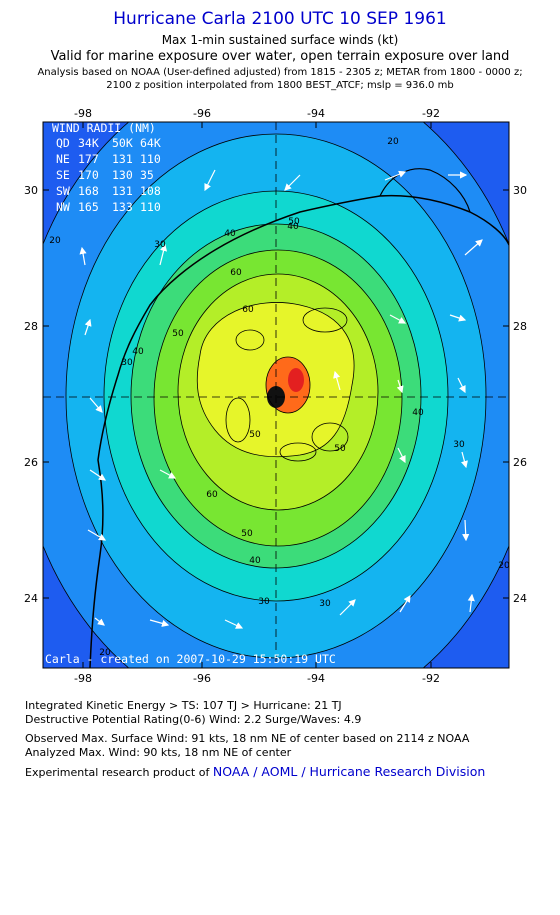 This screenshot has height=915, width=560. I want to click on wind-radii-header-cell: 64K, so click(150, 143).